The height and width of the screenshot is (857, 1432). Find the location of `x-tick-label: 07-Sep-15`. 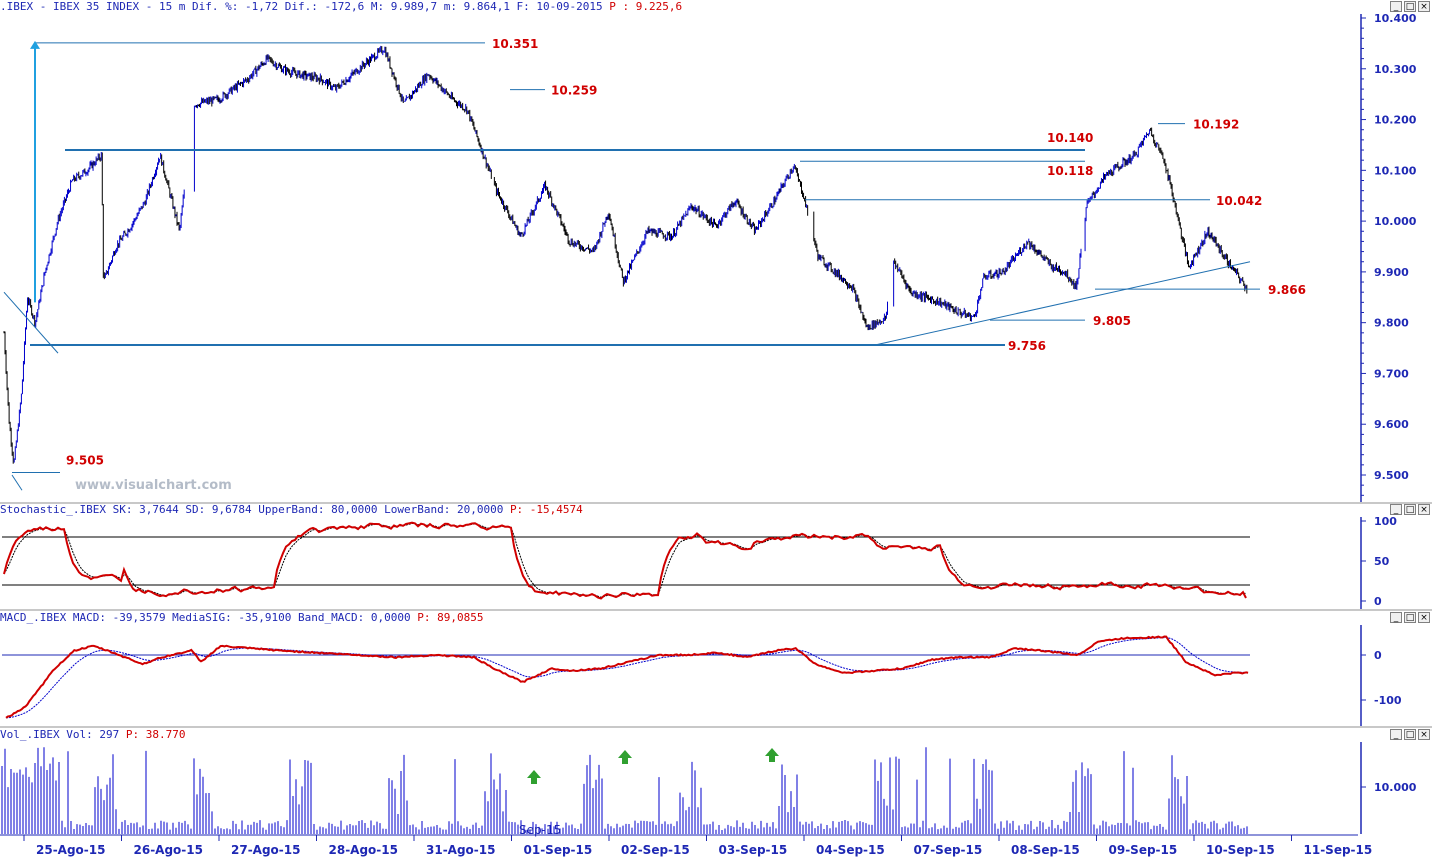

x-tick-label: 07-Sep-15 is located at coordinates (948, 850).